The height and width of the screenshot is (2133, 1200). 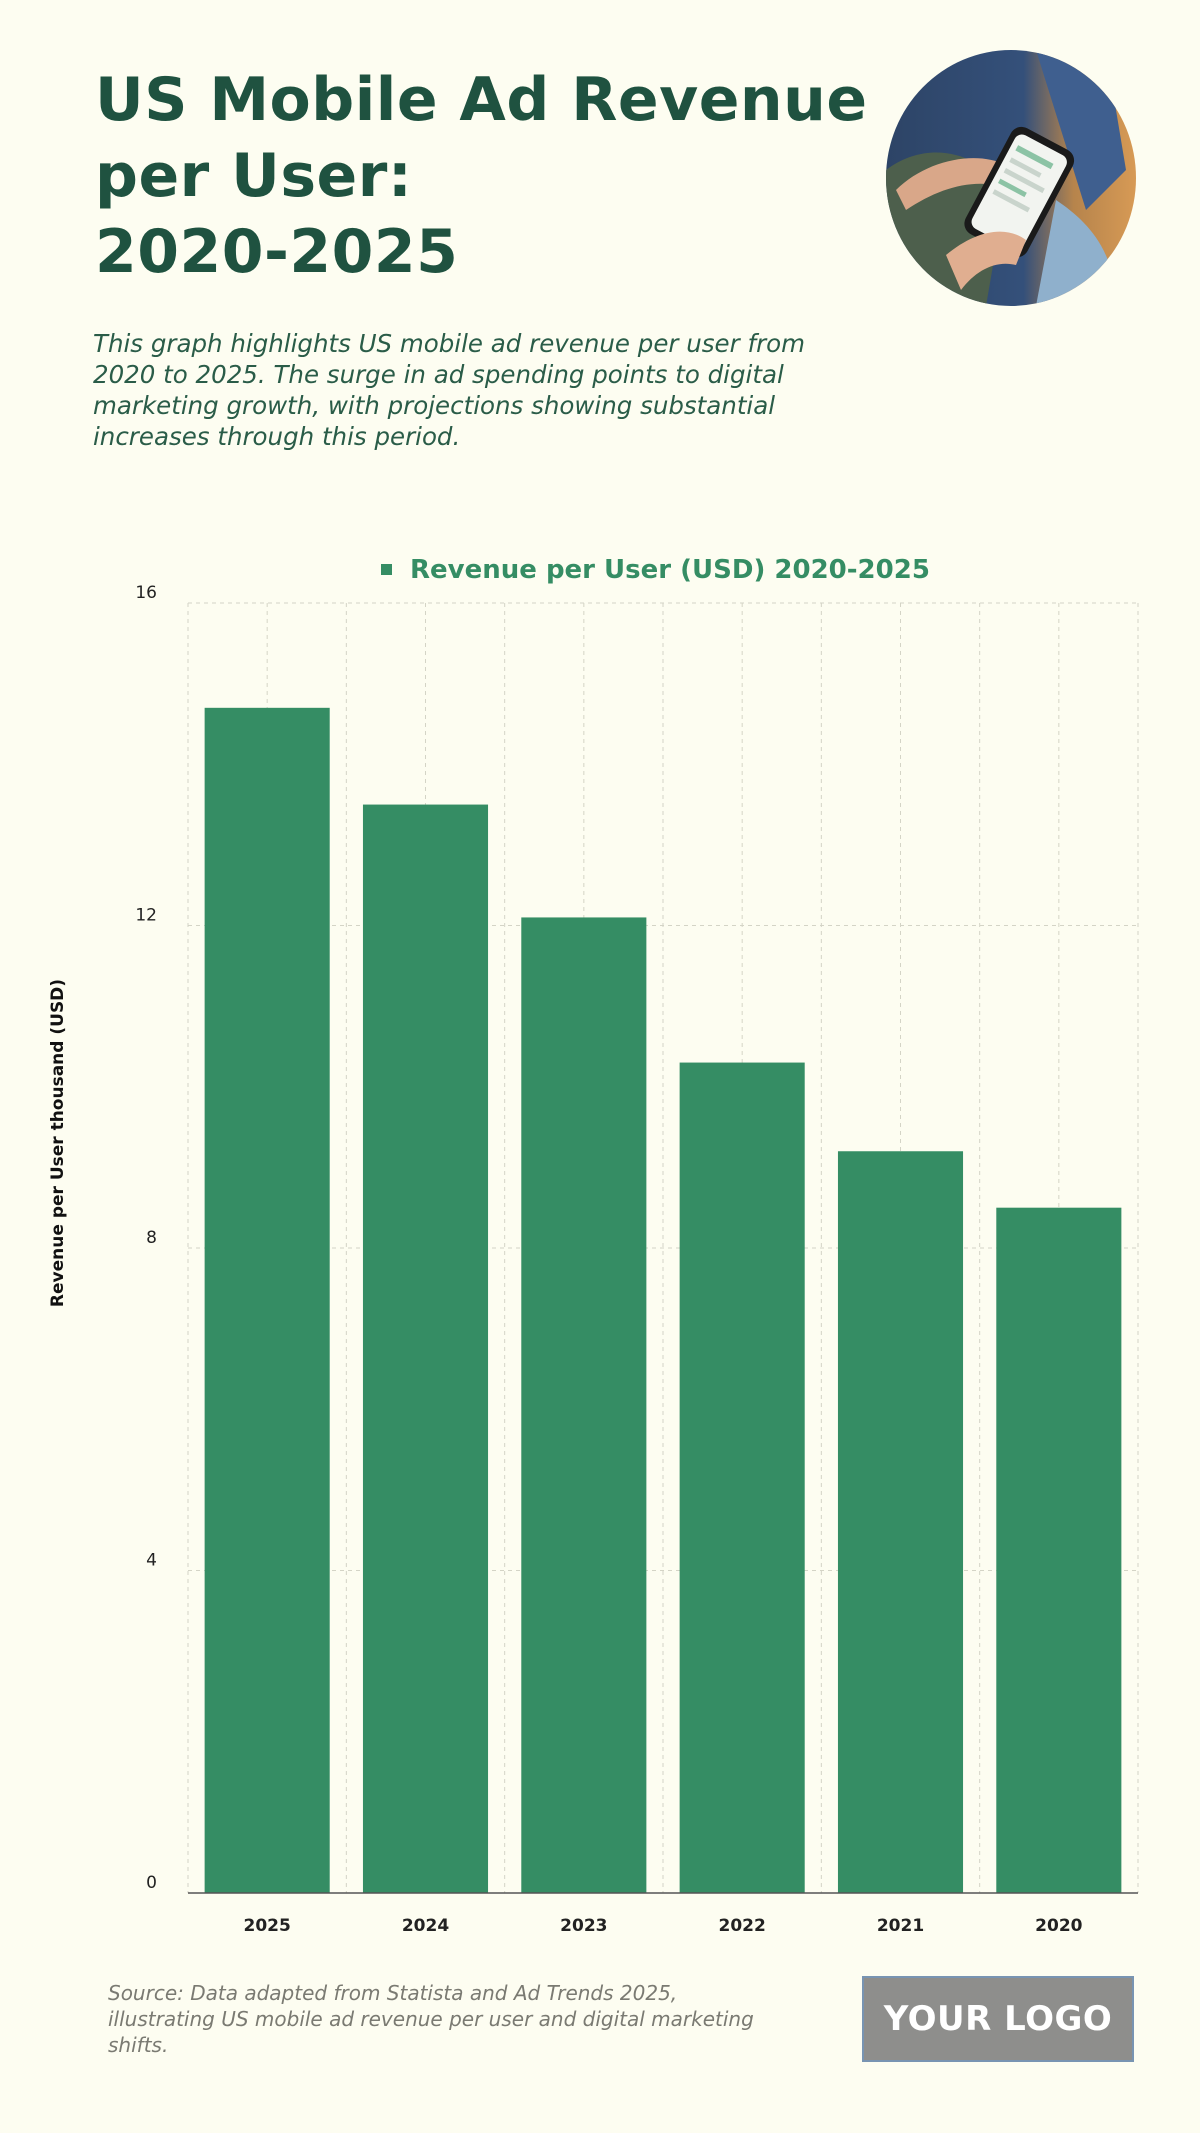 What do you see at coordinates (425, 1348) in the screenshot?
I see `bar-2024` at bounding box center [425, 1348].